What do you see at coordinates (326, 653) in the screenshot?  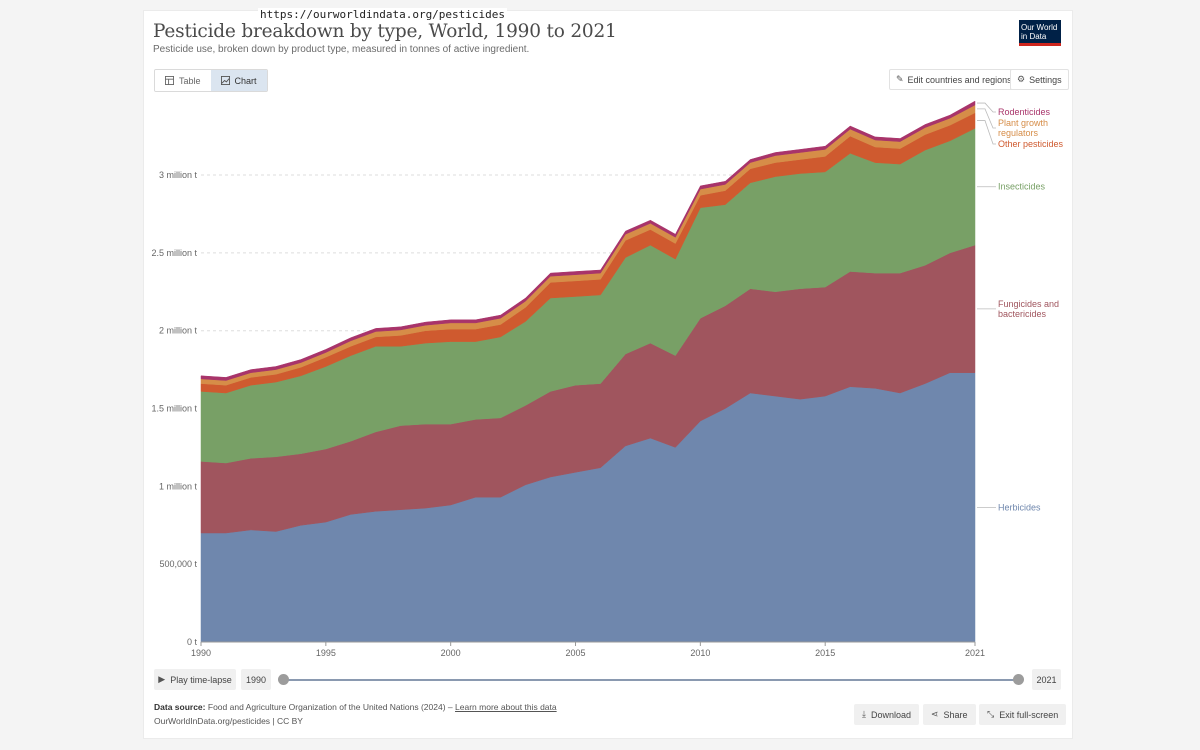 I see `x-tick-label-1: 1995` at bounding box center [326, 653].